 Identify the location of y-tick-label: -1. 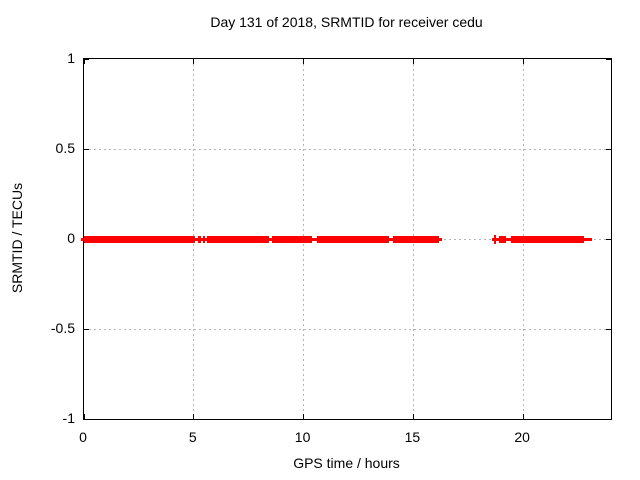
(68, 418).